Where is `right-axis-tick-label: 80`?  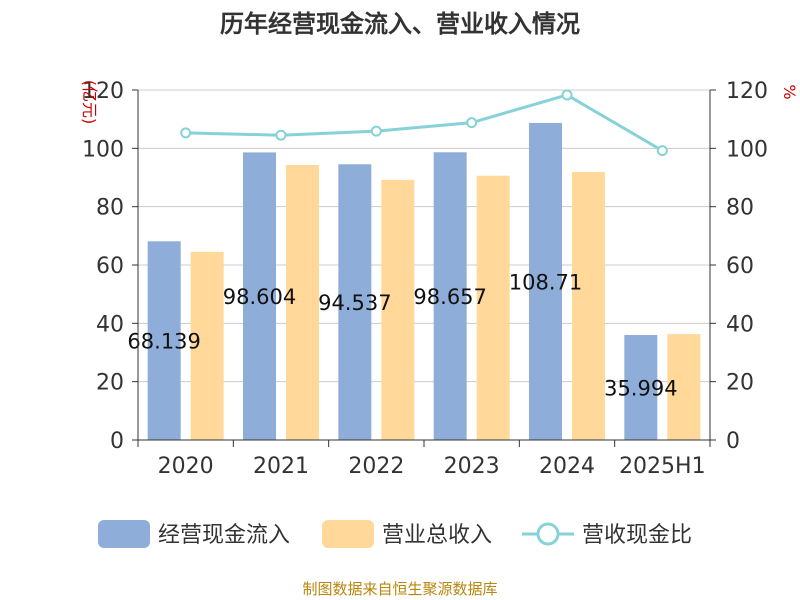 right-axis-tick-label: 80 is located at coordinates (740, 208).